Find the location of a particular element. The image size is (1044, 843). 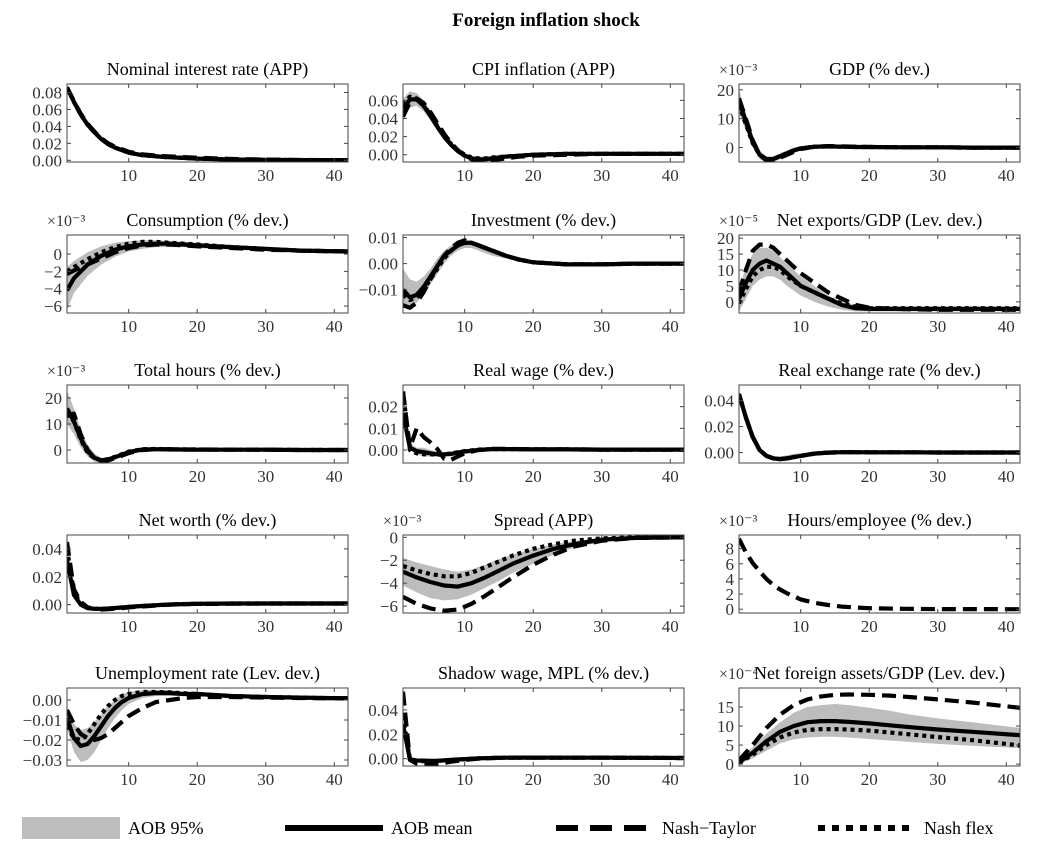

y-tick-label: 6 is located at coordinates (730, 564).